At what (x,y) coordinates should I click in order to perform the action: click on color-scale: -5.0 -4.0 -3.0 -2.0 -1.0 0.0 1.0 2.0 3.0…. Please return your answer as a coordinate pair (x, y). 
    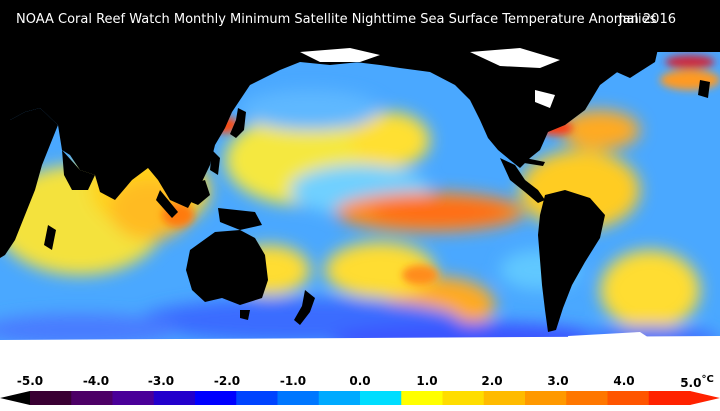
    Looking at the image, I should click on (360, 390).